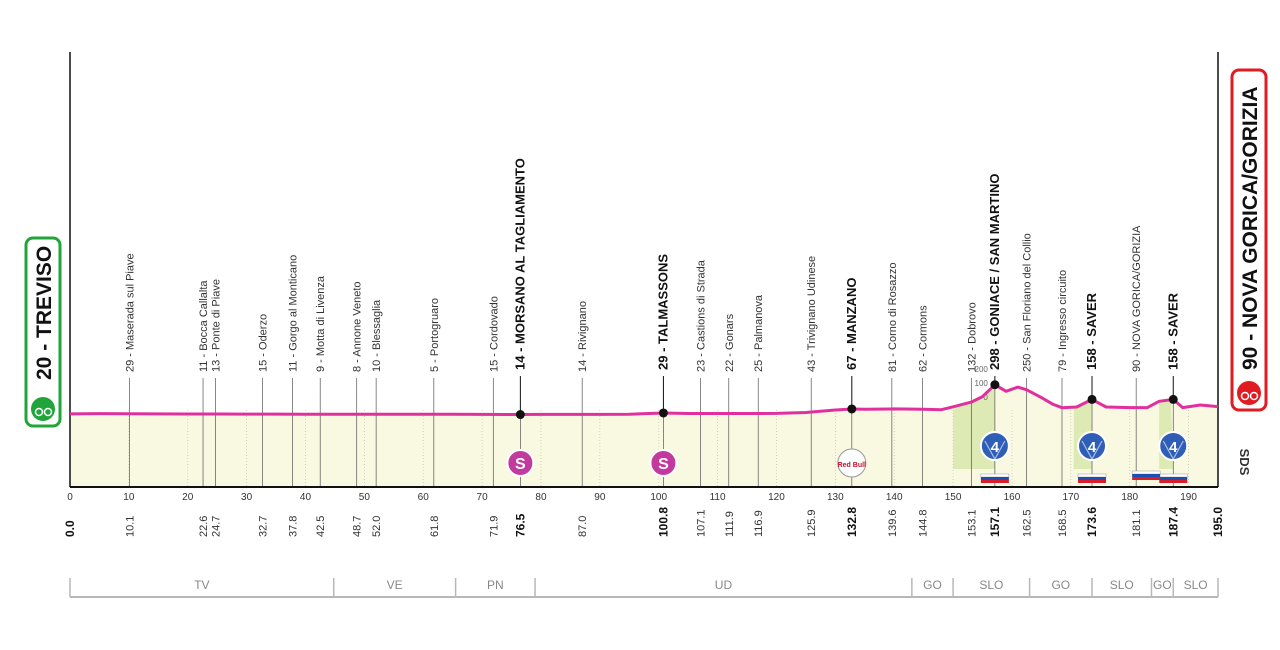 The width and height of the screenshot is (1280, 650). What do you see at coordinates (520, 525) in the screenshot?
I see `place-km-label: 76.5` at bounding box center [520, 525].